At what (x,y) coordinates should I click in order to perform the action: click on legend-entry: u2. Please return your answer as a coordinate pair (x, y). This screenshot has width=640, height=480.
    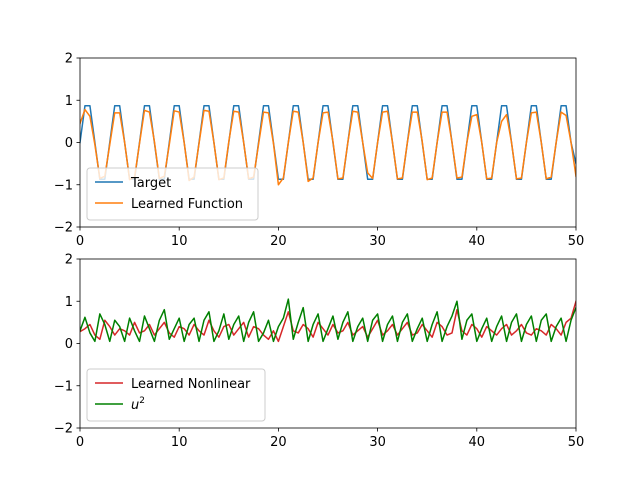
    Looking at the image, I should click on (138, 404).